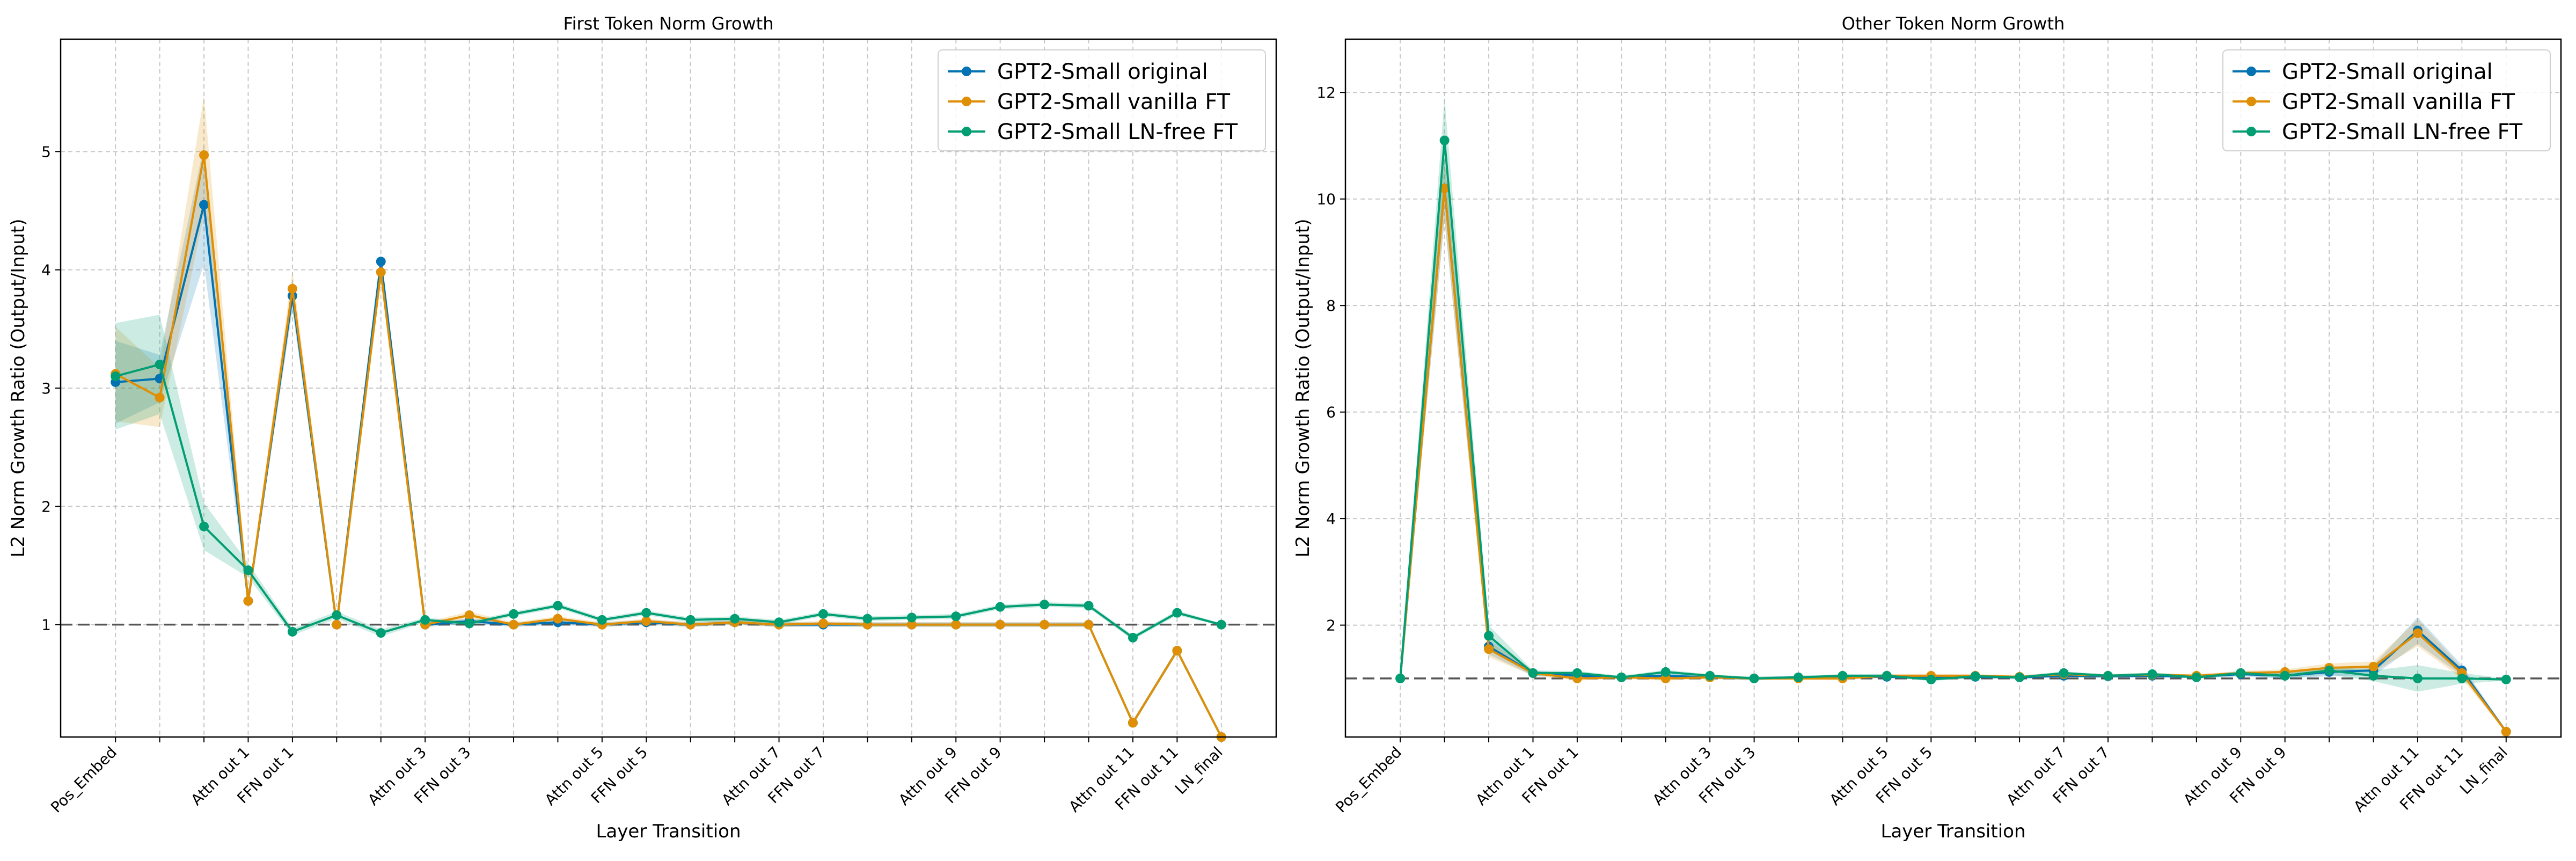 The height and width of the screenshot is (861, 2576). What do you see at coordinates (2402, 132) in the screenshot?
I see `legend-label: GPT2-Small LN-free FT` at bounding box center [2402, 132].